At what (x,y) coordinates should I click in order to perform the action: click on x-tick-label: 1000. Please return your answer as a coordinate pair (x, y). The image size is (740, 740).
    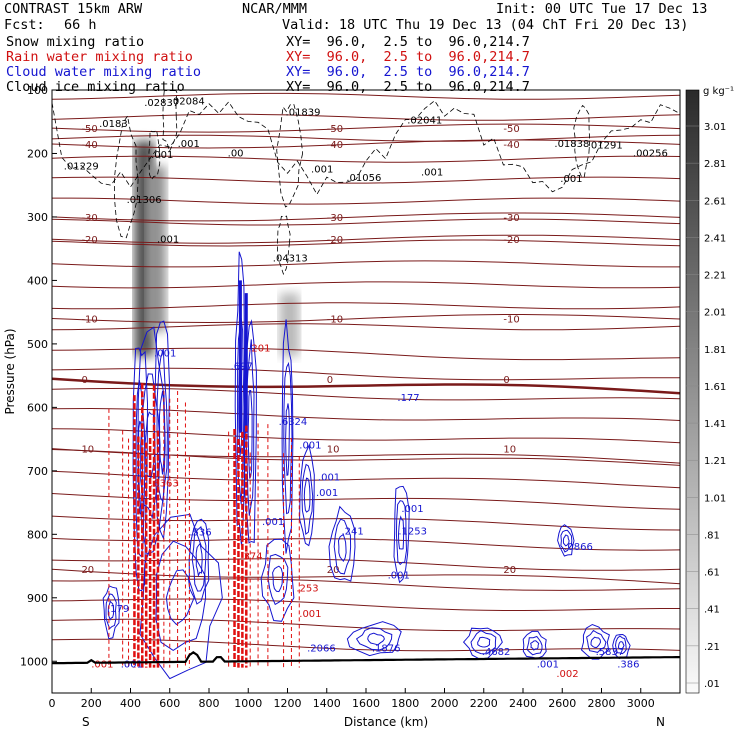
    Looking at the image, I should click on (248, 703).